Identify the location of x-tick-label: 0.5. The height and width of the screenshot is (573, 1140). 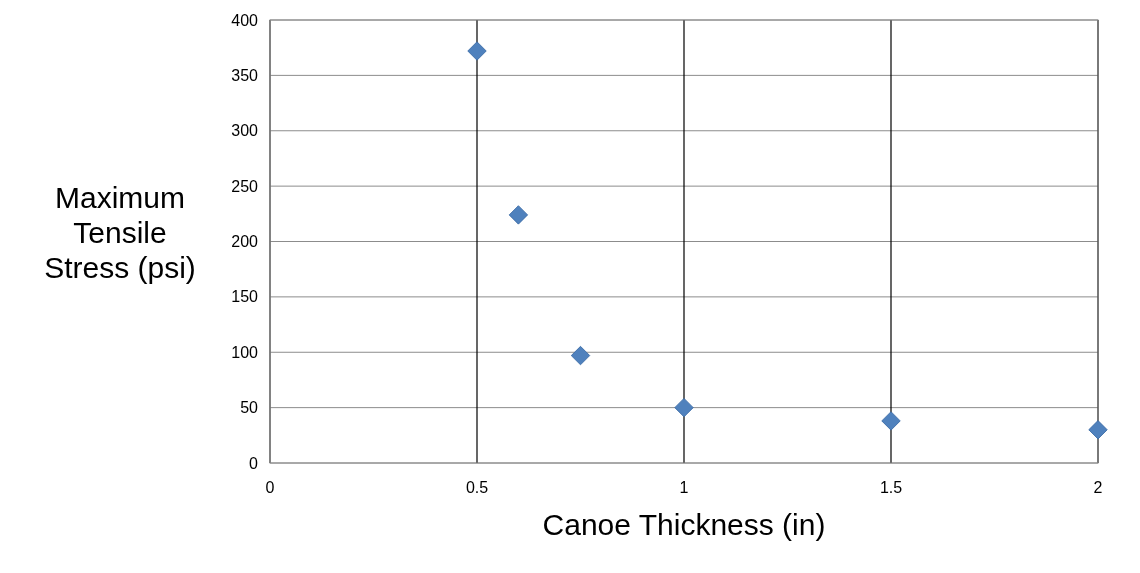
(477, 487).